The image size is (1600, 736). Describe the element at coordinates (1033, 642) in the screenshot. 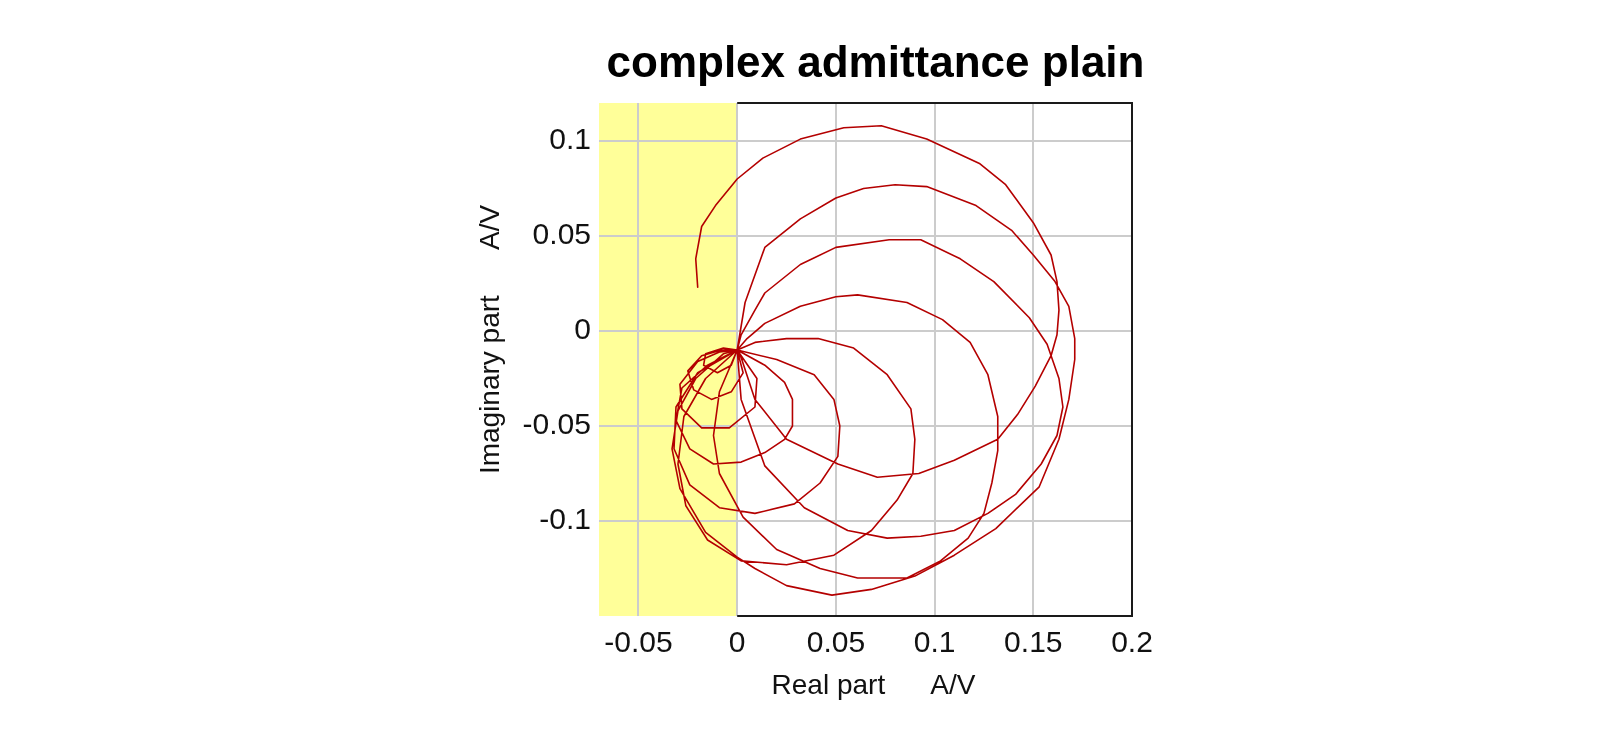

I see `x-tick-label: 0.15` at that location.